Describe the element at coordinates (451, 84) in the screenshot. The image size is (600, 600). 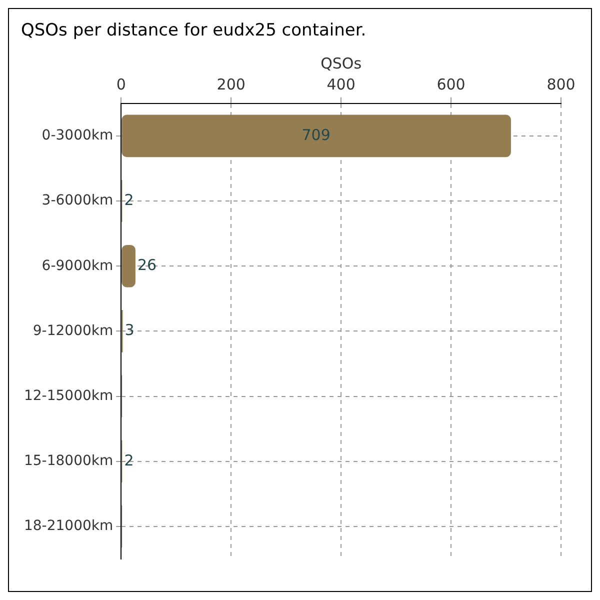
I see `x-tick-label: 600` at that location.